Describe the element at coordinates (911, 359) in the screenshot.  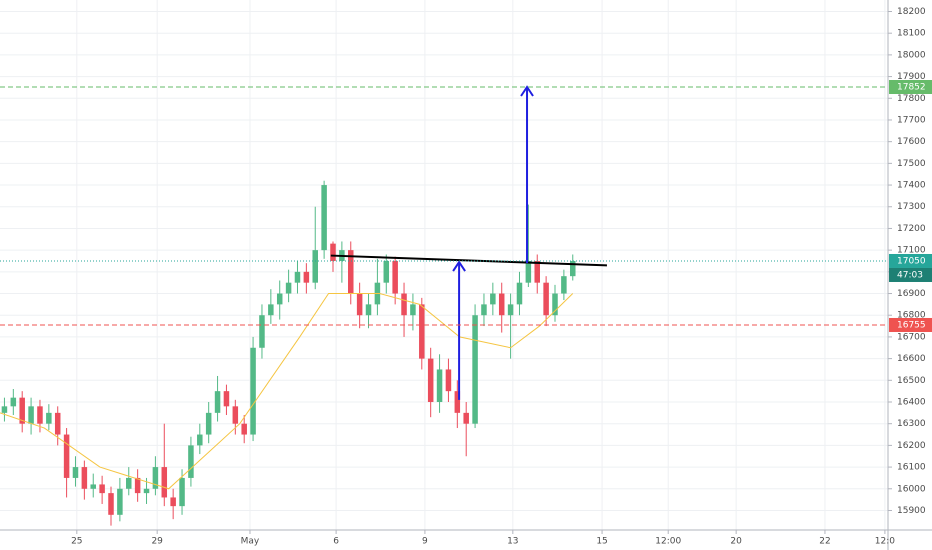
I see `y-tick-label: 16600` at that location.